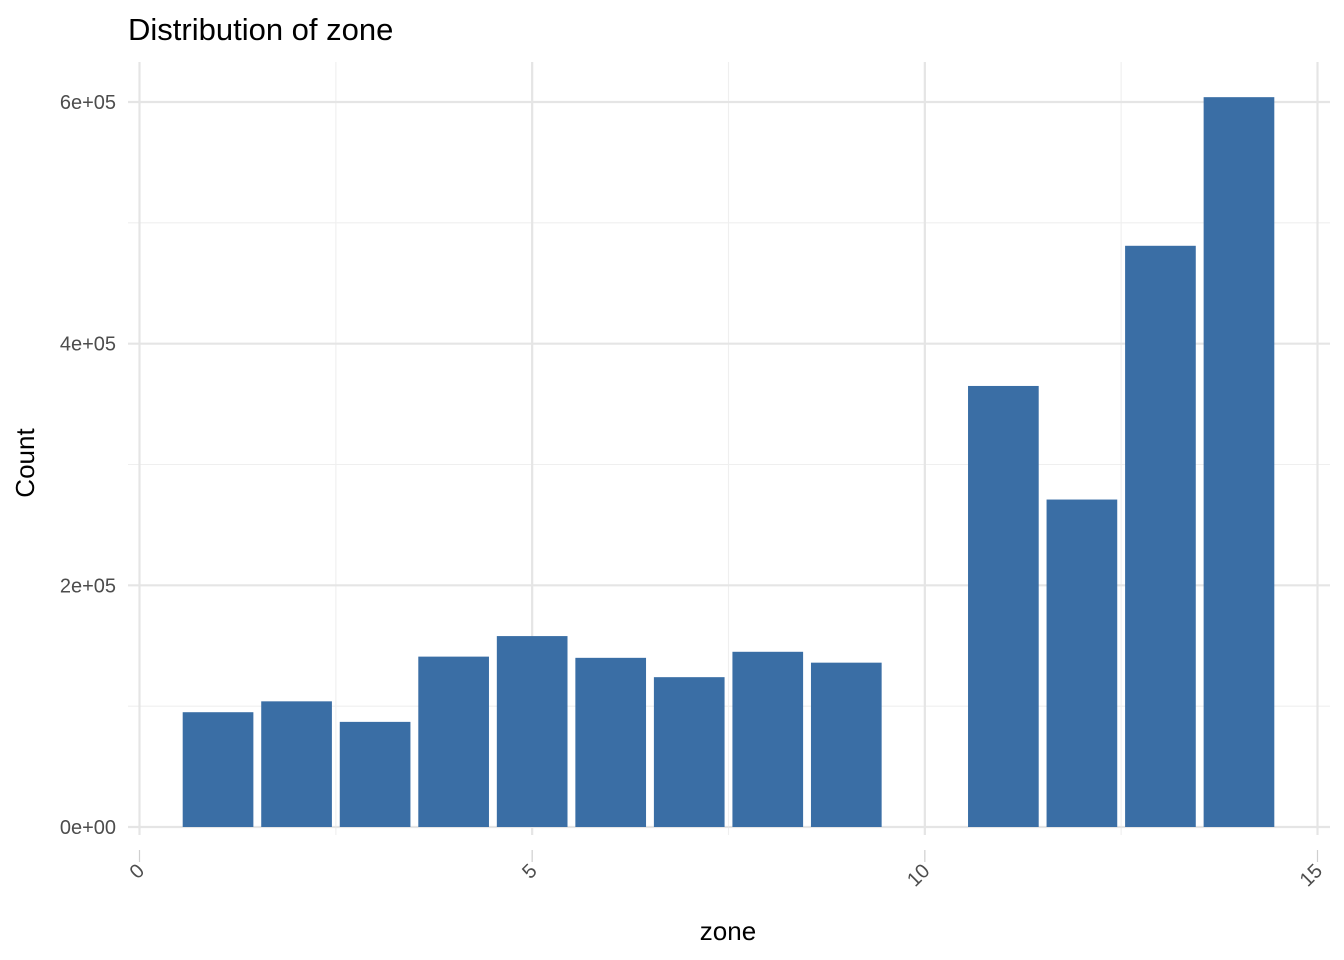 This screenshot has width=1344, height=960. I want to click on x-tick-label: 15, so click(1311, 875).